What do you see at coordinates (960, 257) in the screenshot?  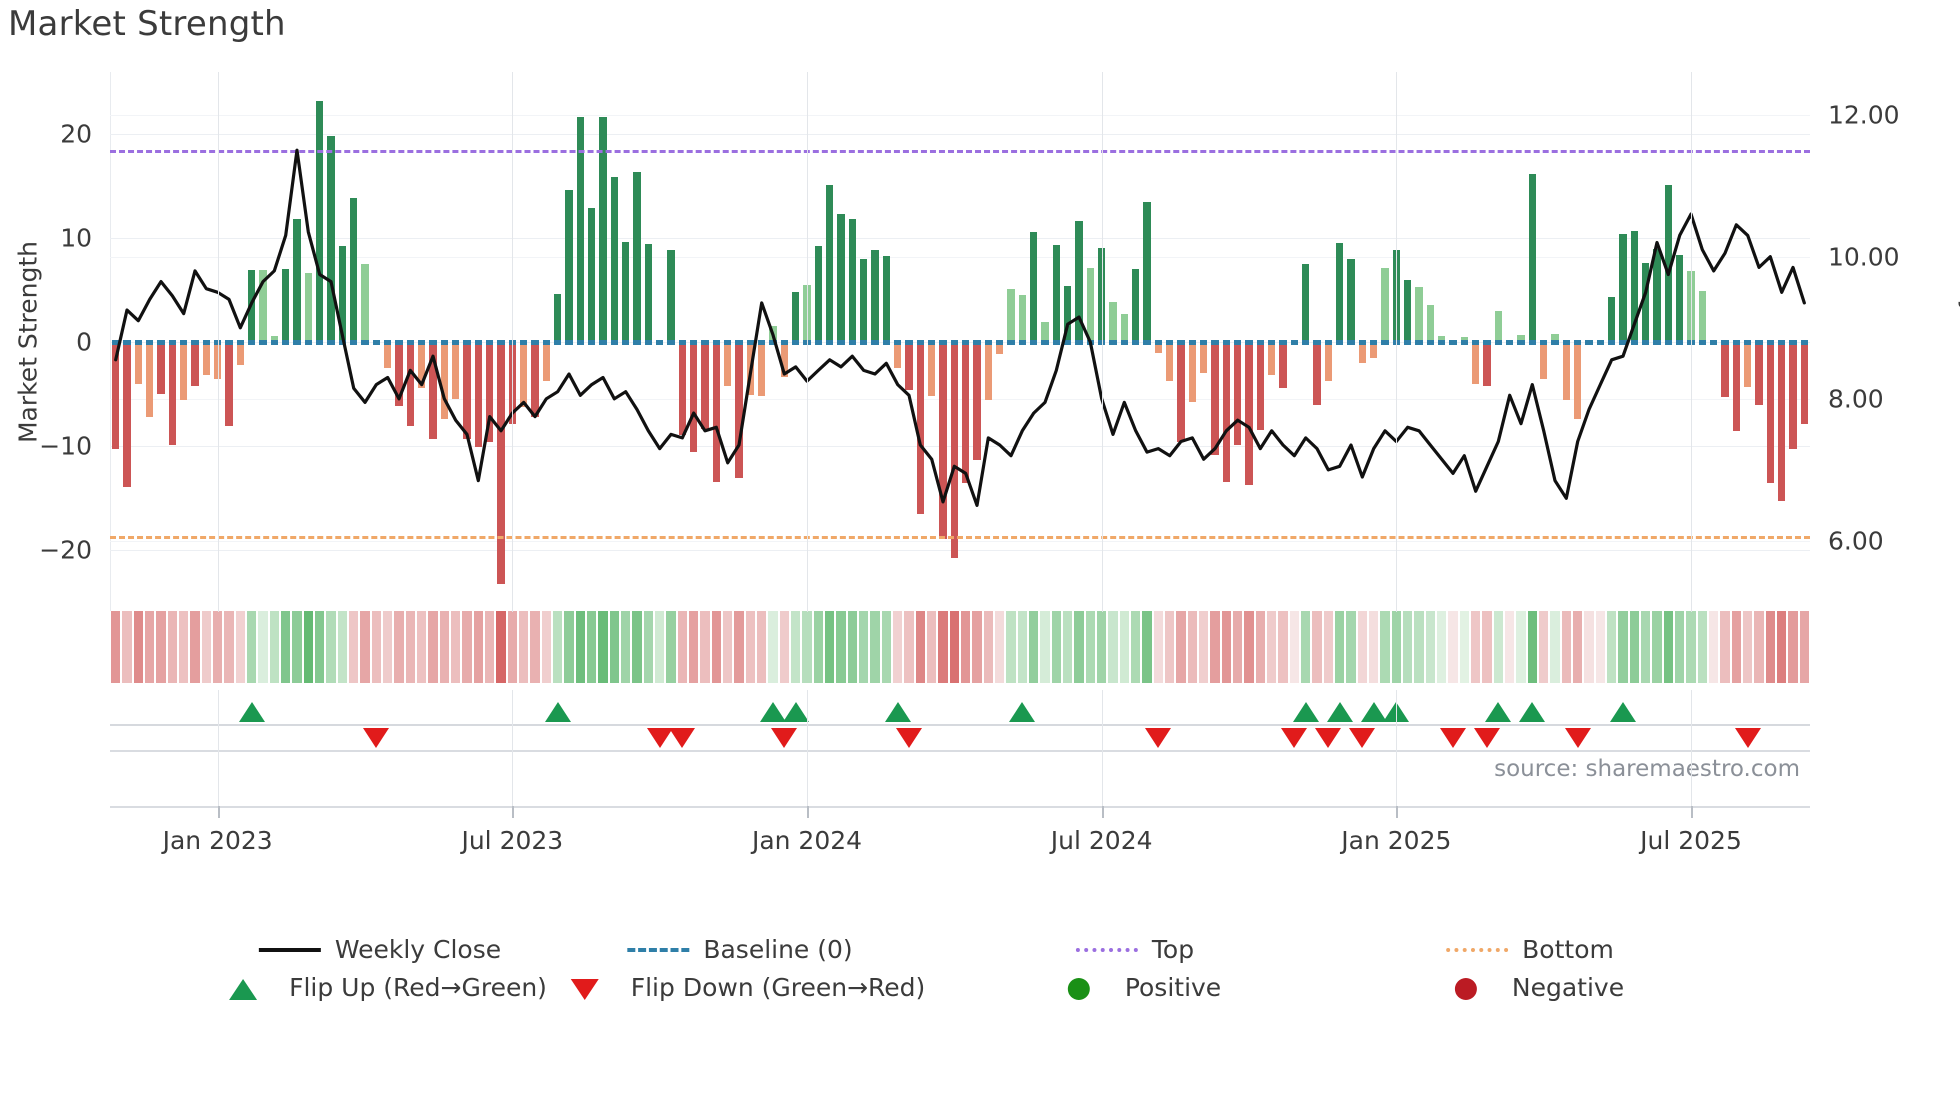 I see `gridline-right` at bounding box center [960, 257].